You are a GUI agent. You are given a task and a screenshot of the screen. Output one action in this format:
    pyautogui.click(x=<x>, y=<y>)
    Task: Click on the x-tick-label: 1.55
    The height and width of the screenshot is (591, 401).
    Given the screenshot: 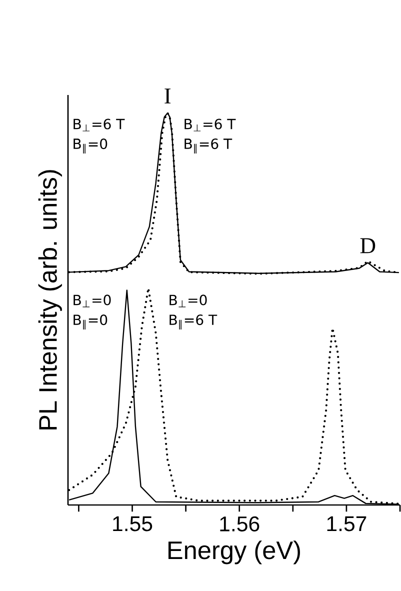 What is the action you would take?
    pyautogui.click(x=132, y=524)
    